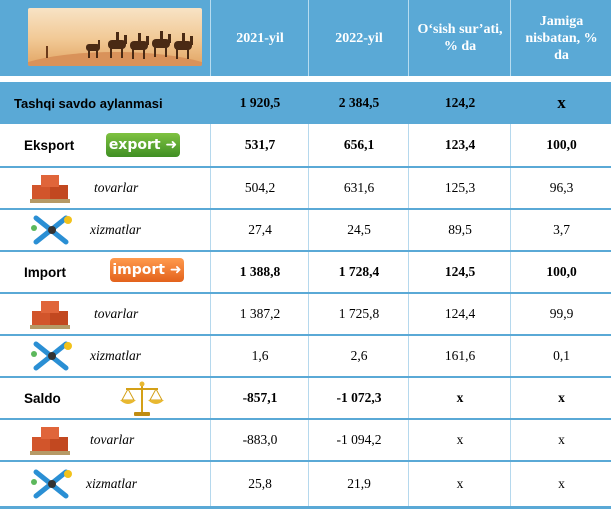 The width and height of the screenshot is (611, 511). I want to click on value-2021: -883,0, so click(260, 439).